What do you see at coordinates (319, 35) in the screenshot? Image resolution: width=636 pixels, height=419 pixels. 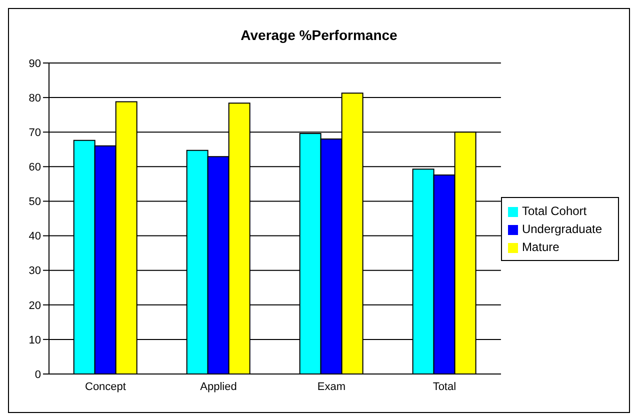 I see `chart-title: Average %Performance` at bounding box center [319, 35].